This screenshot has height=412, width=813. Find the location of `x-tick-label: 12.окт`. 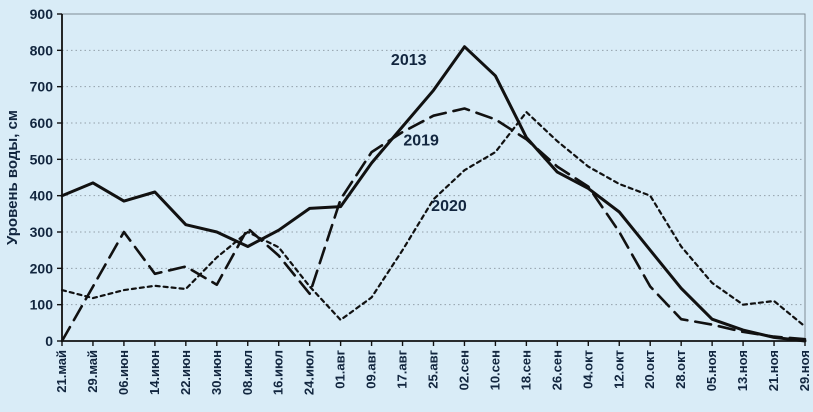

x-tick-label: 12.окт is located at coordinates (618, 369).